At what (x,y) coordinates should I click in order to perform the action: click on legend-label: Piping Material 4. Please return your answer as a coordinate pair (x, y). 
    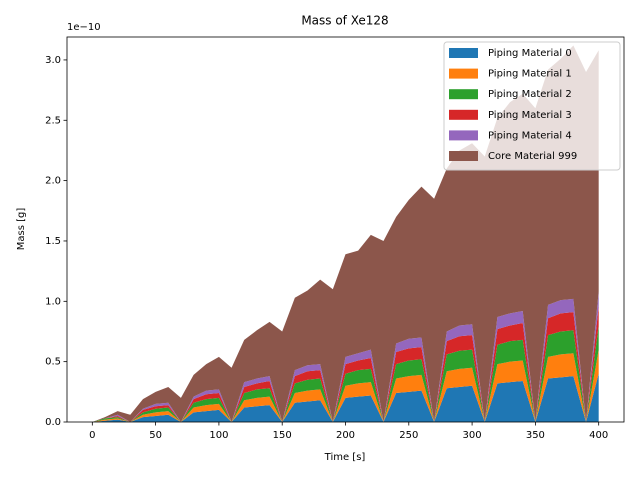
    Looking at the image, I should click on (530, 135).